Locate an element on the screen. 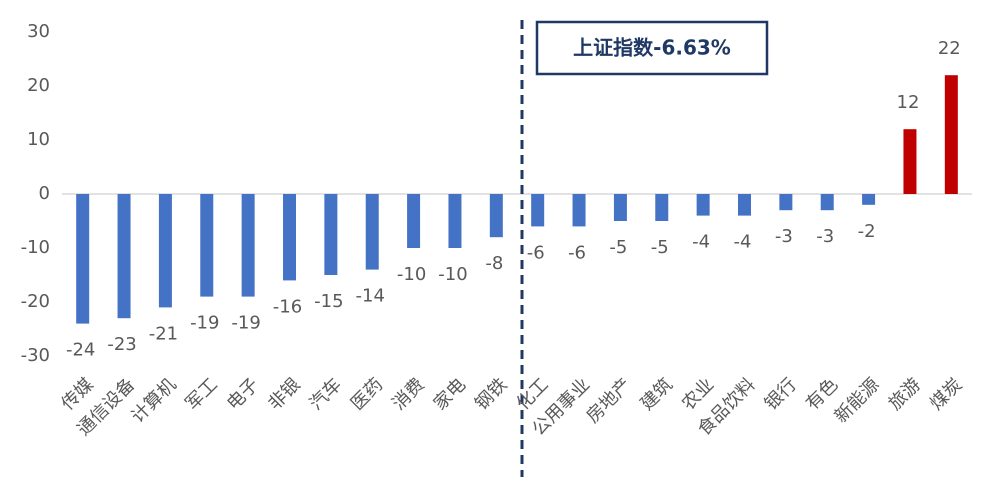 The image size is (996, 477). value-label: -24 is located at coordinates (80, 350).